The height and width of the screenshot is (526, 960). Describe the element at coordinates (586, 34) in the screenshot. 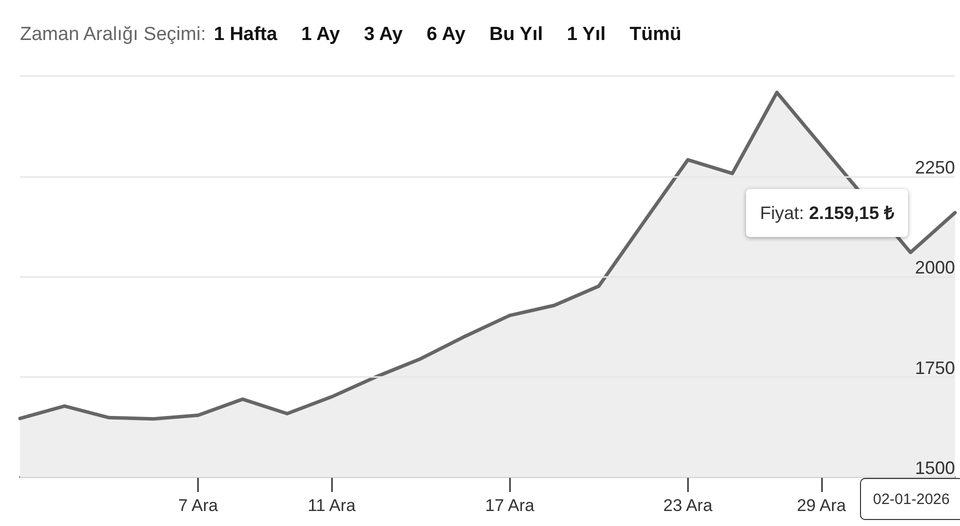

I see `text: 1 Yıl` at that location.